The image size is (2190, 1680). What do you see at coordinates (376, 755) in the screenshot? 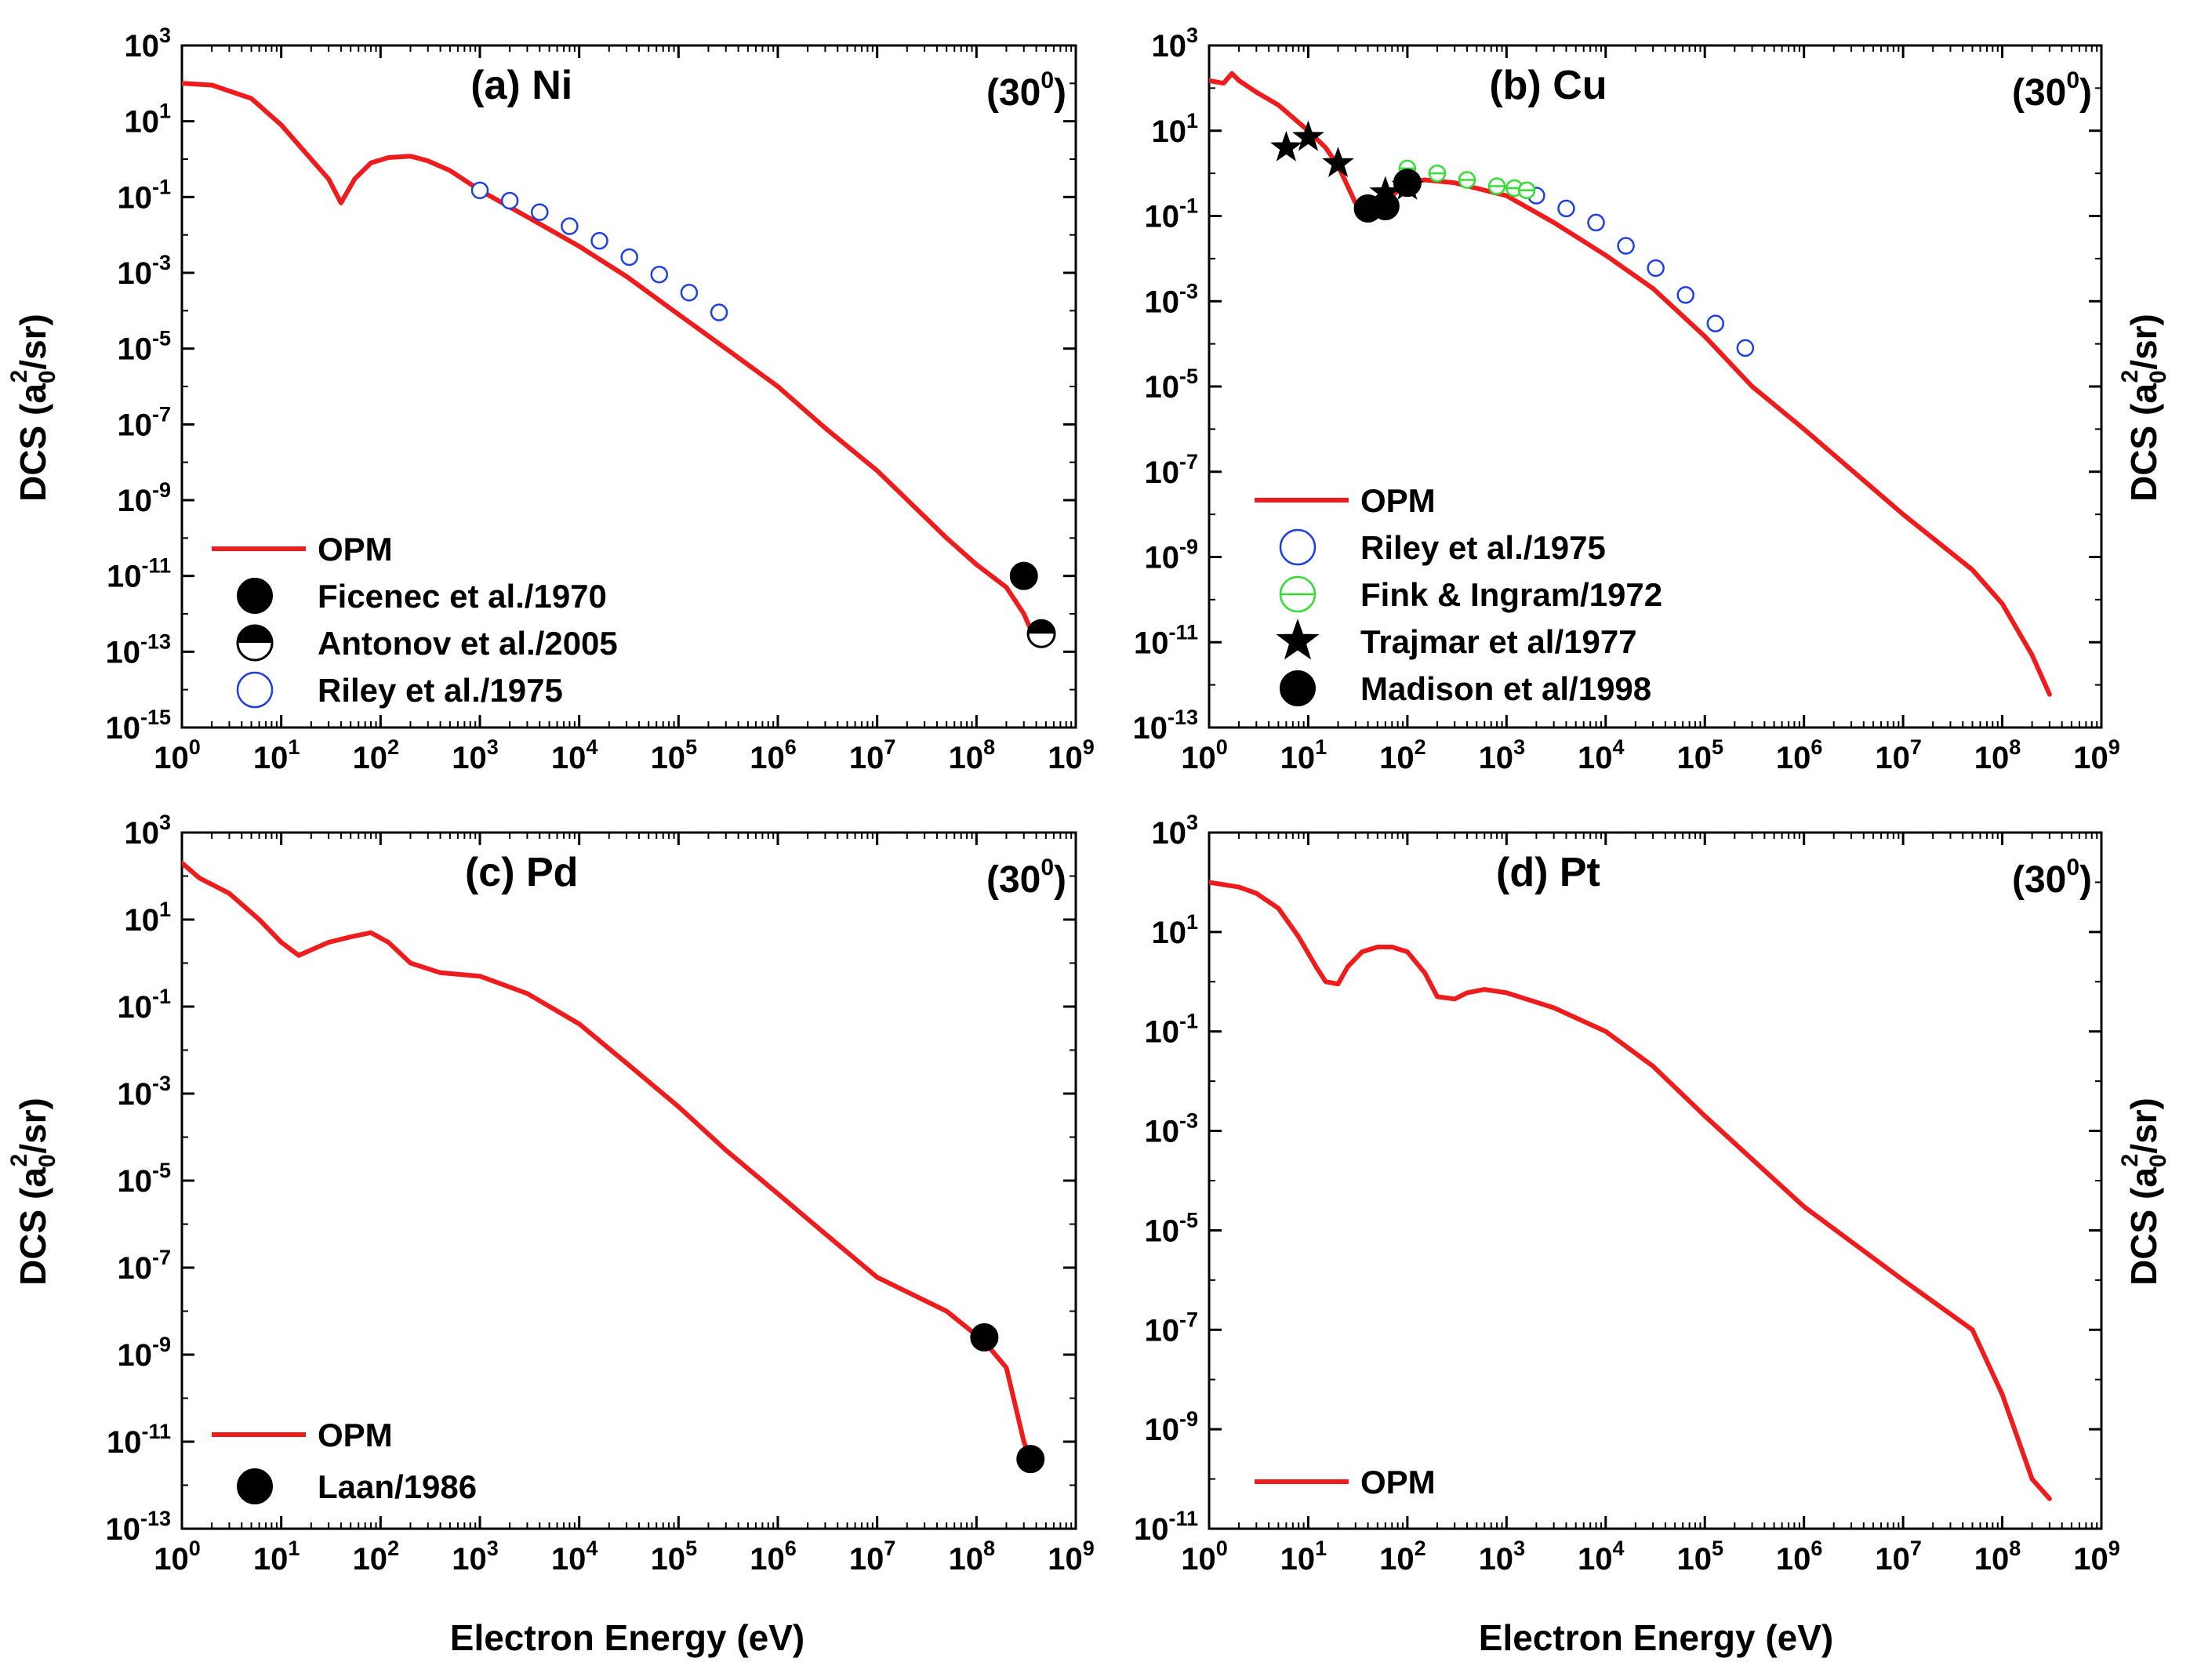
I see `x-tick-label: 10²` at bounding box center [376, 755].